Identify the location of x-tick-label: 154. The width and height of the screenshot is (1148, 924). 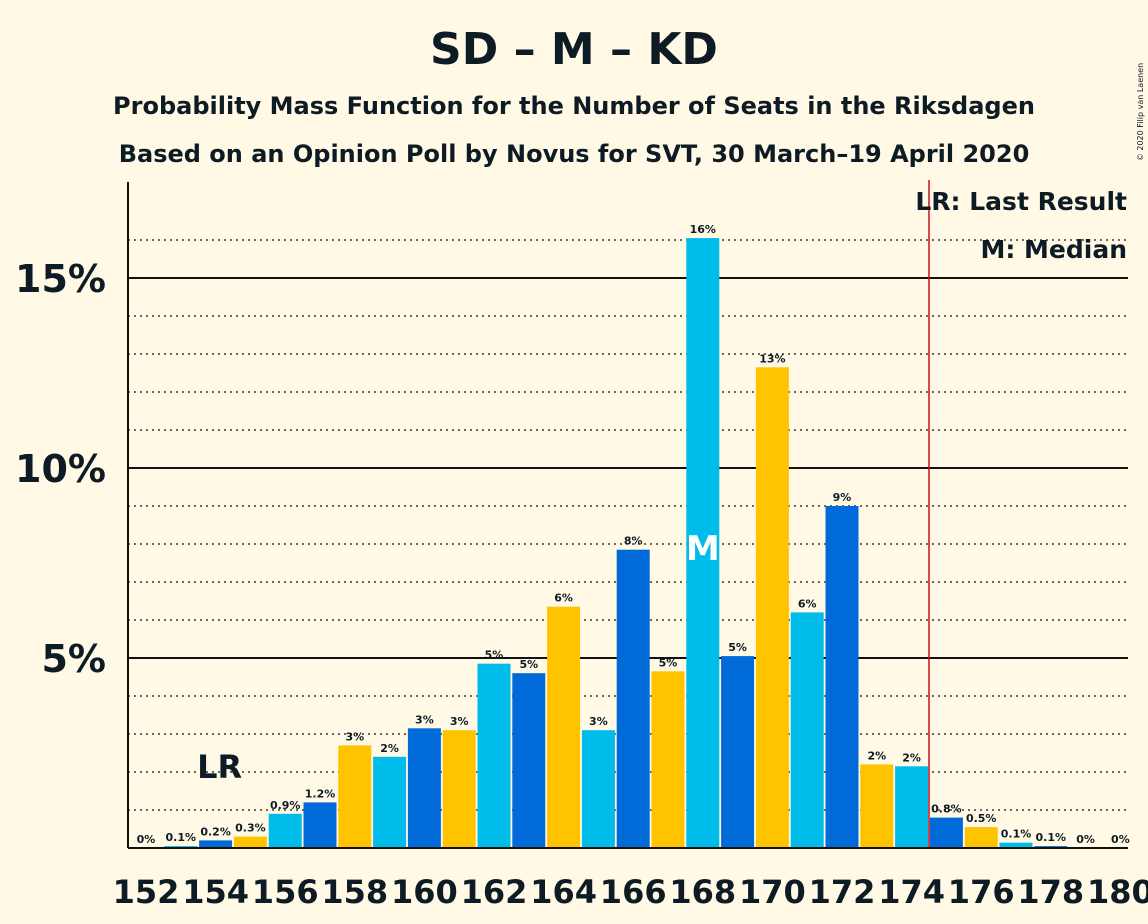
(215, 892).